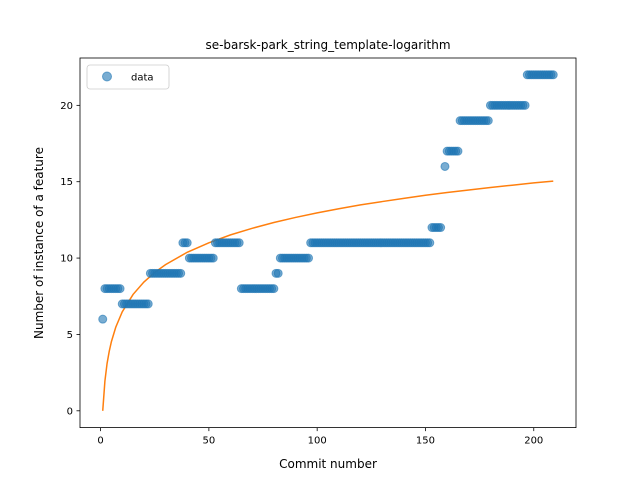  I want to click on x-tick-label: 0, so click(100, 441).